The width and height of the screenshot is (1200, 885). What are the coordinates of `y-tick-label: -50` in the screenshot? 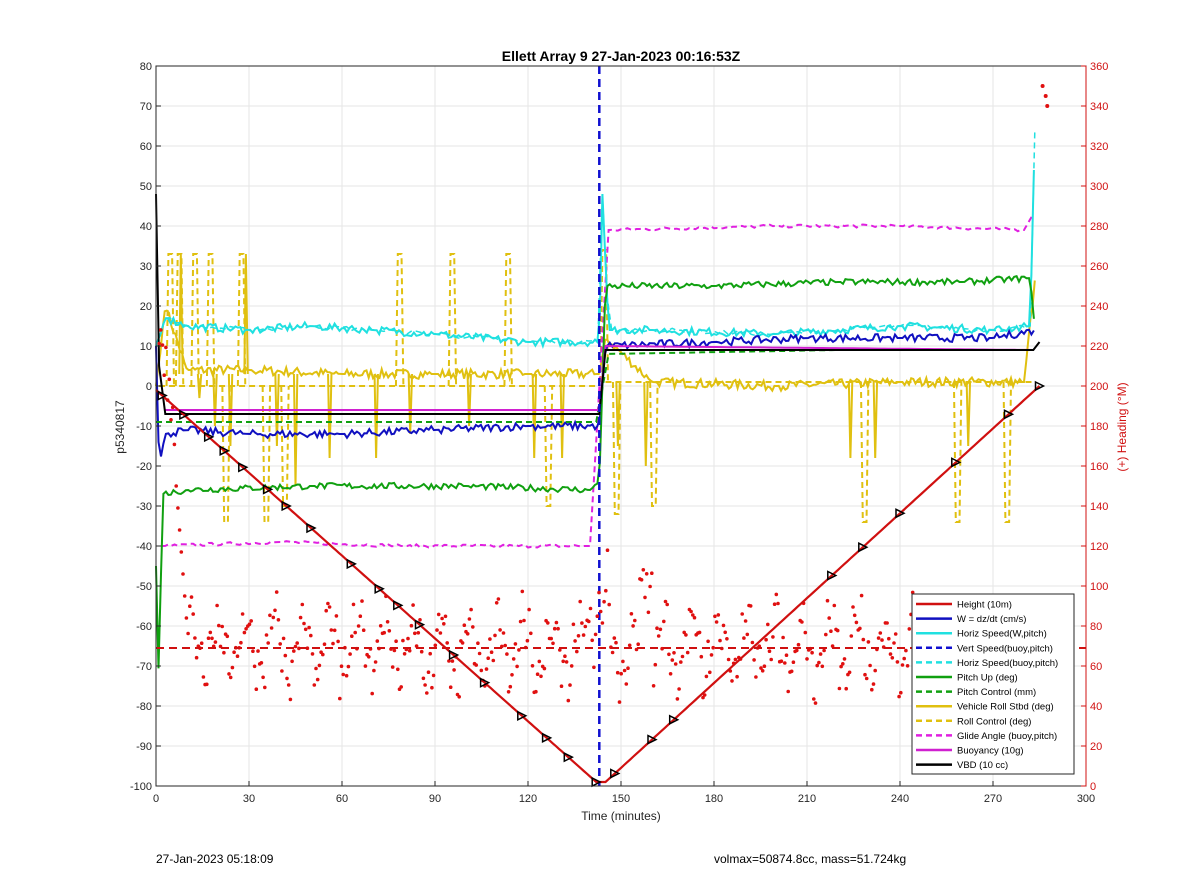 It's located at (144, 587).